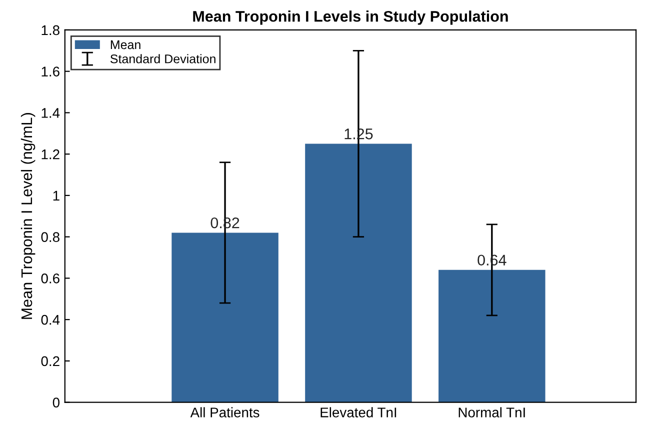 The height and width of the screenshot is (428, 649). I want to click on y-tick-label: 0.2, so click(50, 361).